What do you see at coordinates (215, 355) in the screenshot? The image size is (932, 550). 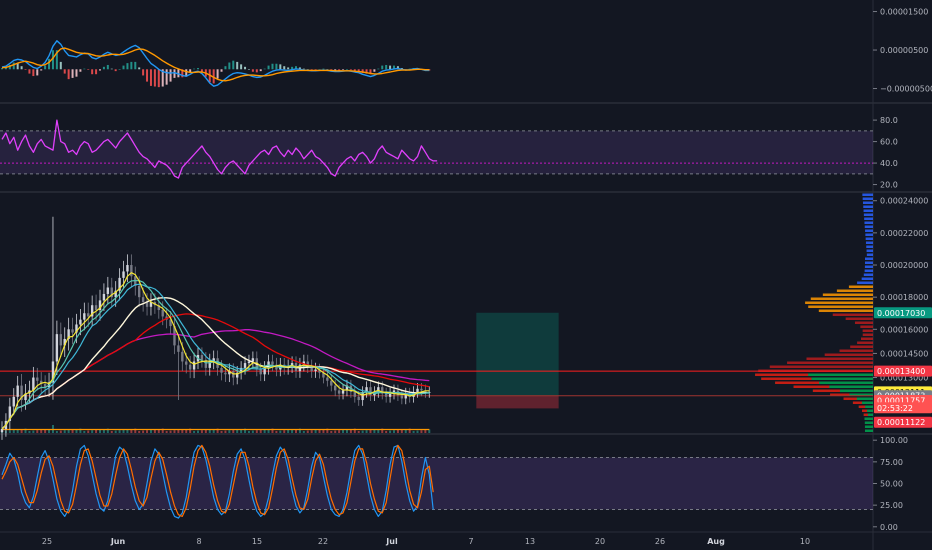 I see `ma-teal-line` at bounding box center [215, 355].